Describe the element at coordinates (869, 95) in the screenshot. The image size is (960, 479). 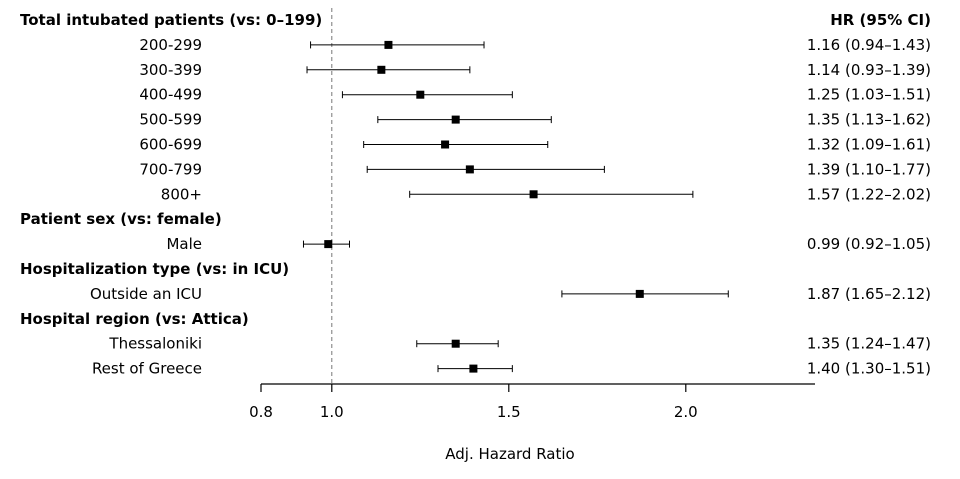
I see `hr-ci-text: 1.25 (1.03–1.51)` at that location.